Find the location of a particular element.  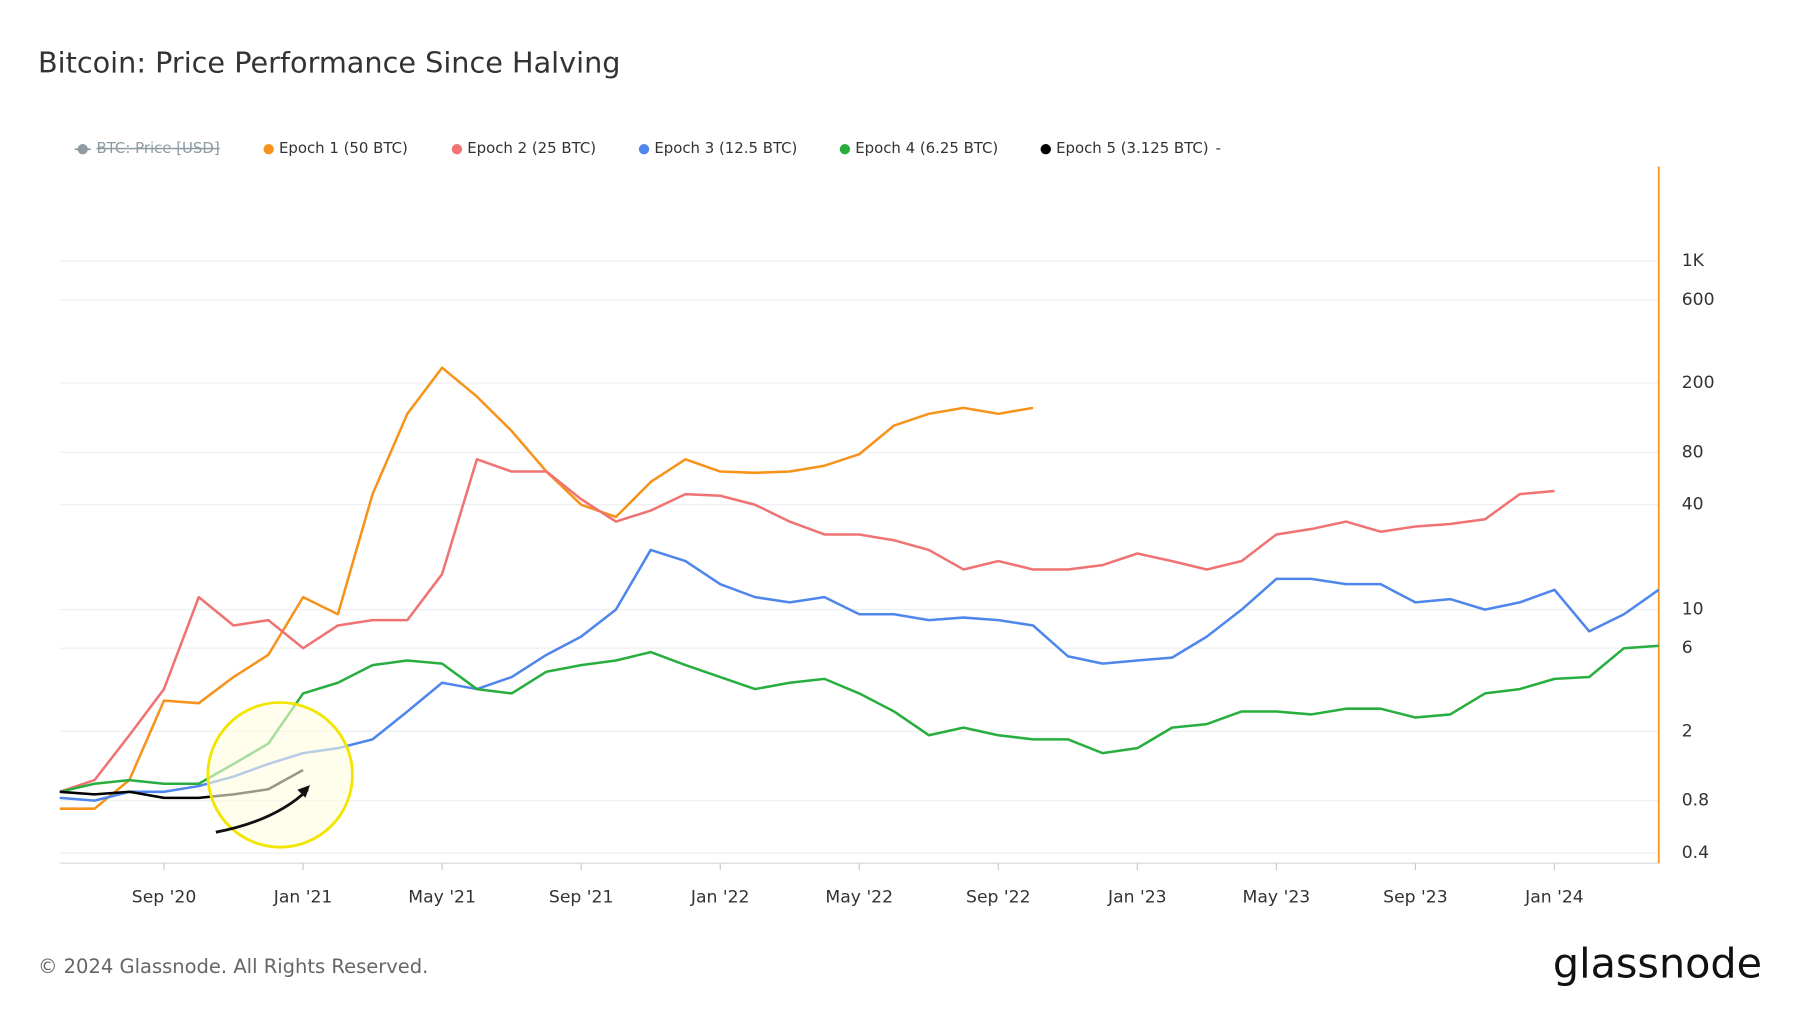

legend-label: Epoch 3 (12.5 BTC) is located at coordinates (725, 148).